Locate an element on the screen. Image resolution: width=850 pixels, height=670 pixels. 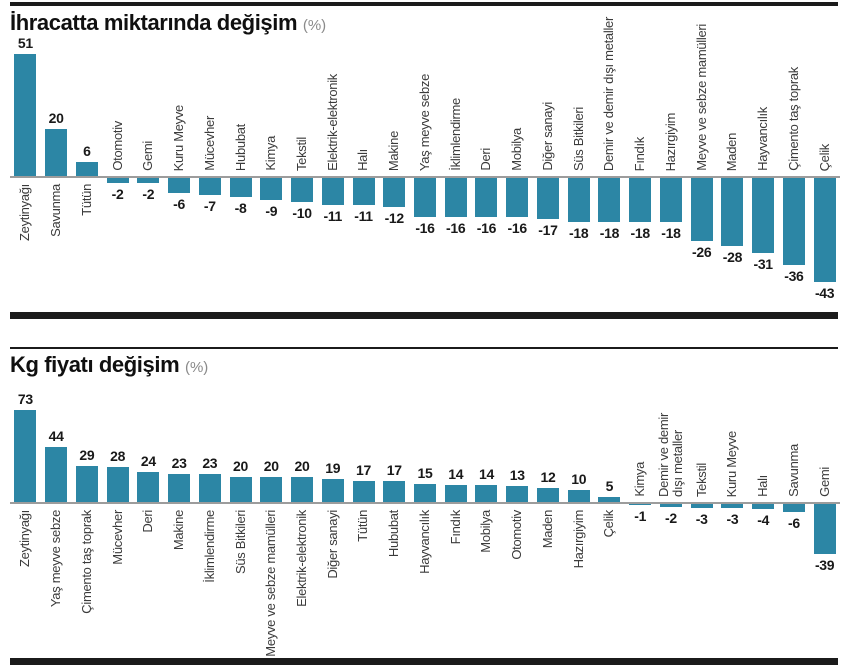
zero-axis-line is located at coordinates (425, 503).